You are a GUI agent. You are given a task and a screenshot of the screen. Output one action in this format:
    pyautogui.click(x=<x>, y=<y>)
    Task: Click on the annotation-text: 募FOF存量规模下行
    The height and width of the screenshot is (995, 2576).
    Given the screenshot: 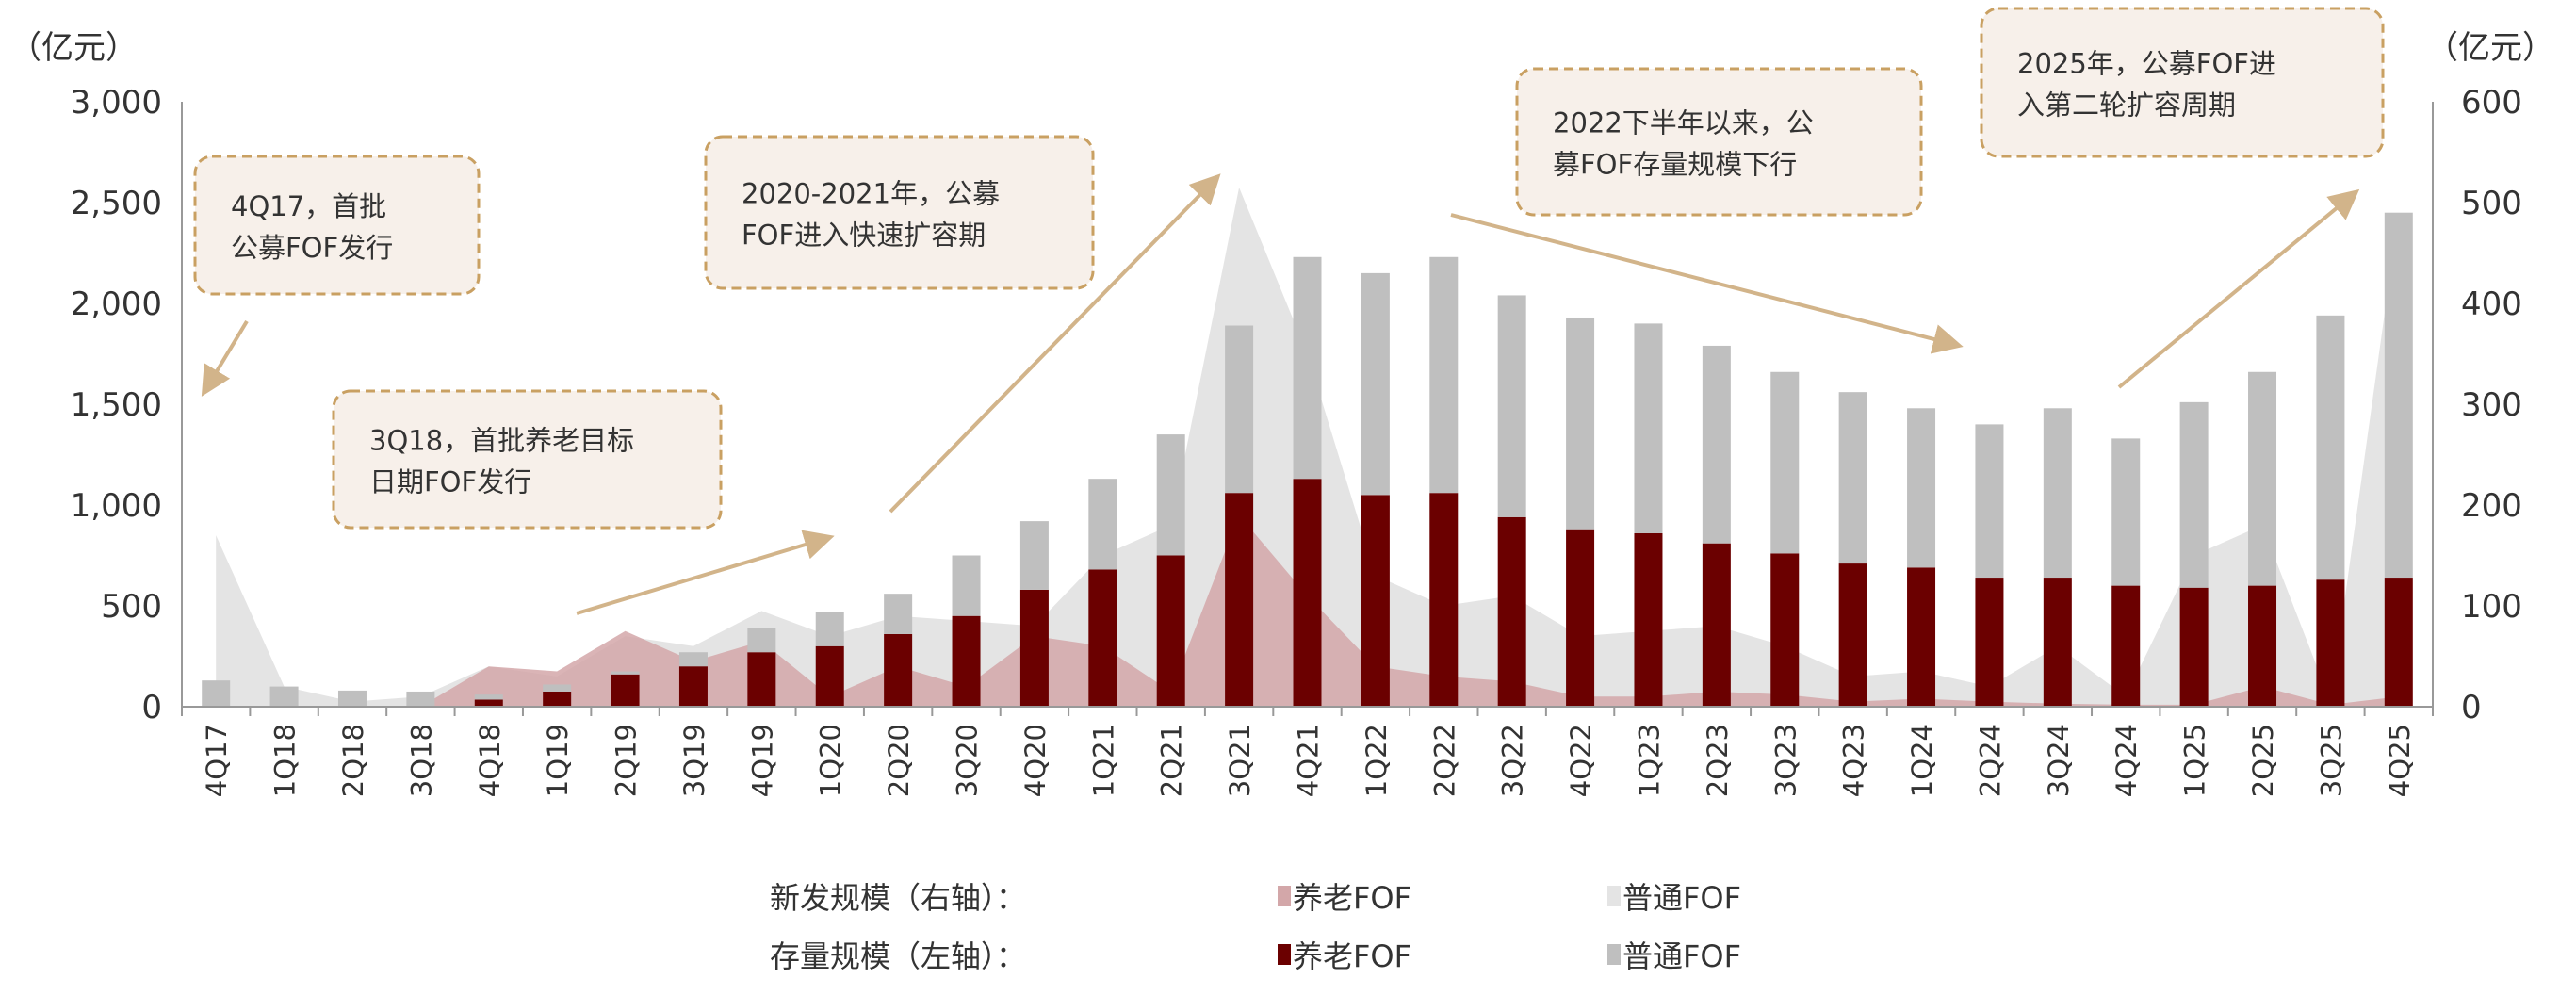 What is the action you would take?
    pyautogui.click(x=1675, y=165)
    